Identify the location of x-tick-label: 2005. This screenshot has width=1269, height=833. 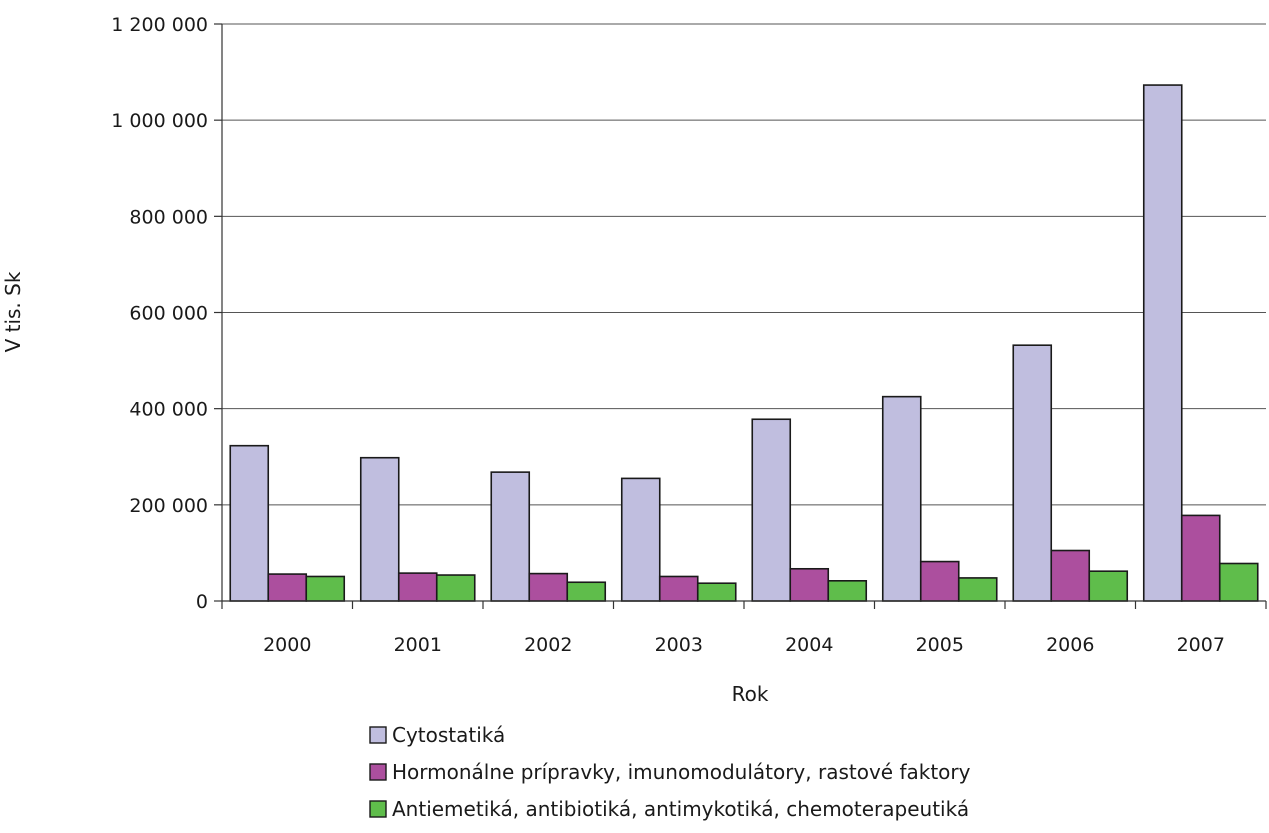
(940, 645).